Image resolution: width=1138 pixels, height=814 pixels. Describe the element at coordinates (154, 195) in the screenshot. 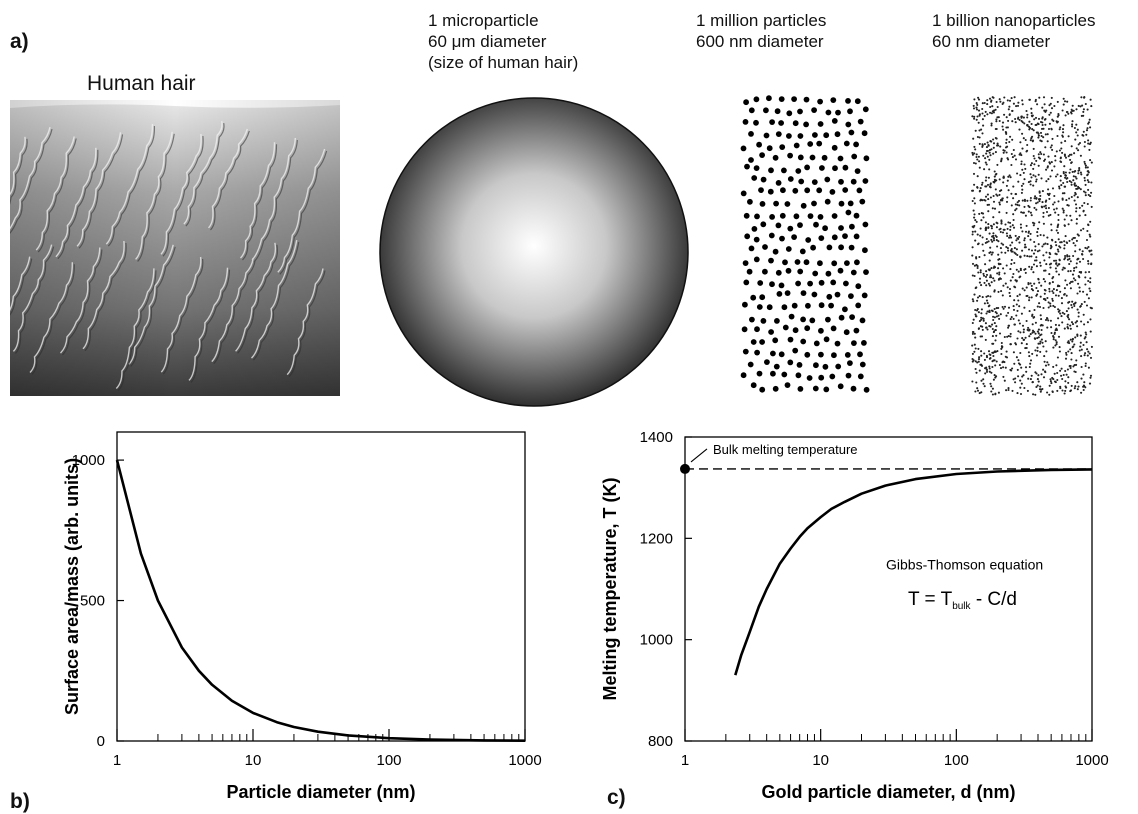

I see `hair-scale-edge` at that location.